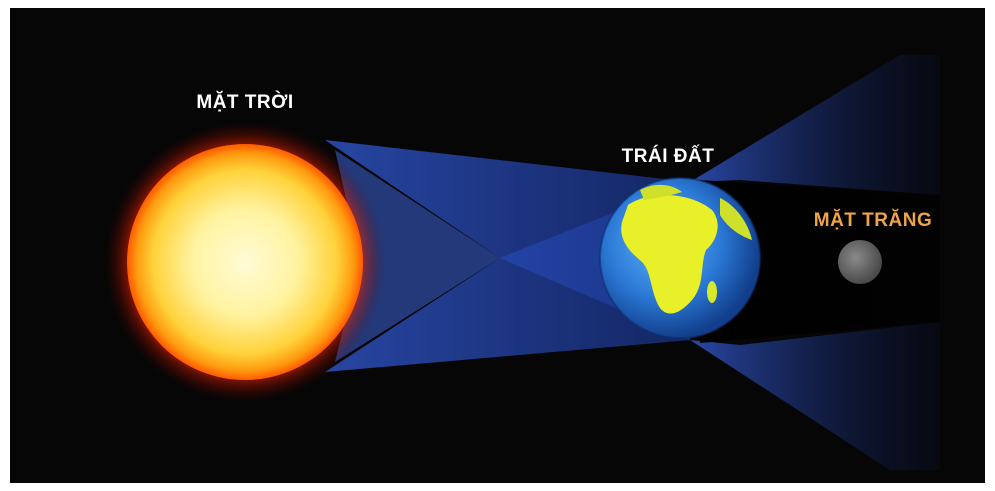 This screenshot has width=995, height=491. I want to click on umbra-shadow, so click(820, 261).